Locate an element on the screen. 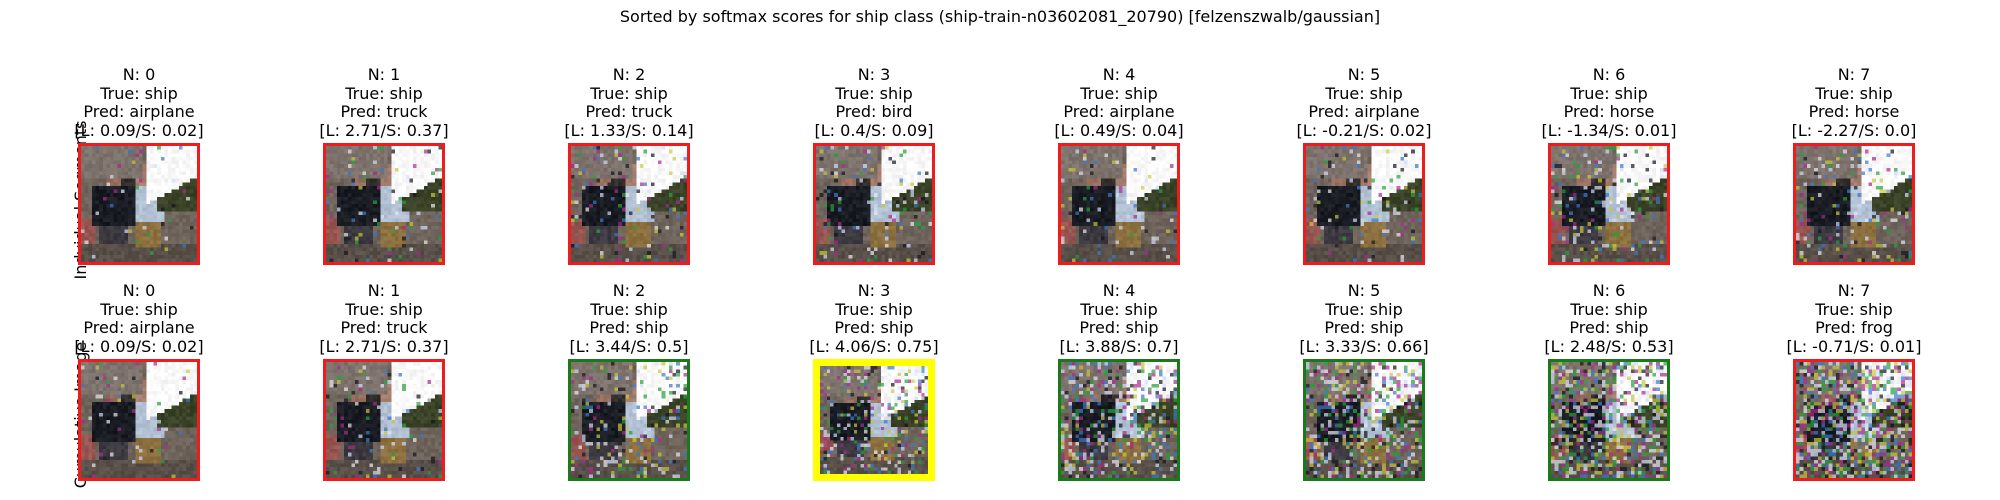 The height and width of the screenshot is (500, 2000). pred-label: Pred: frog is located at coordinates (1854, 327).